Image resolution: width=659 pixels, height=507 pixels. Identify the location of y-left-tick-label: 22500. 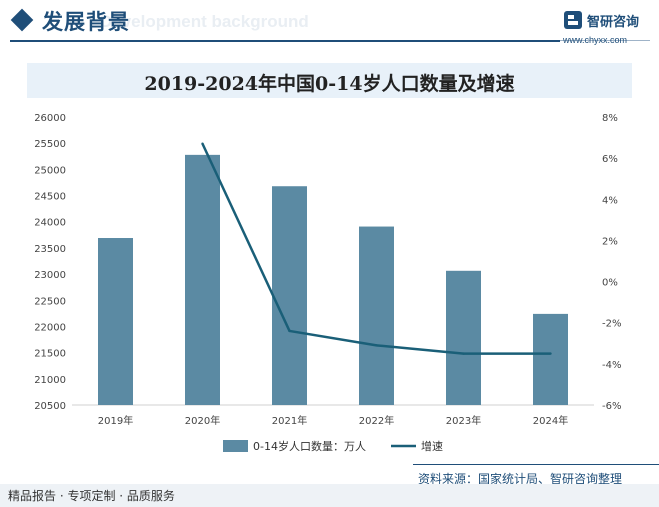
(50, 301).